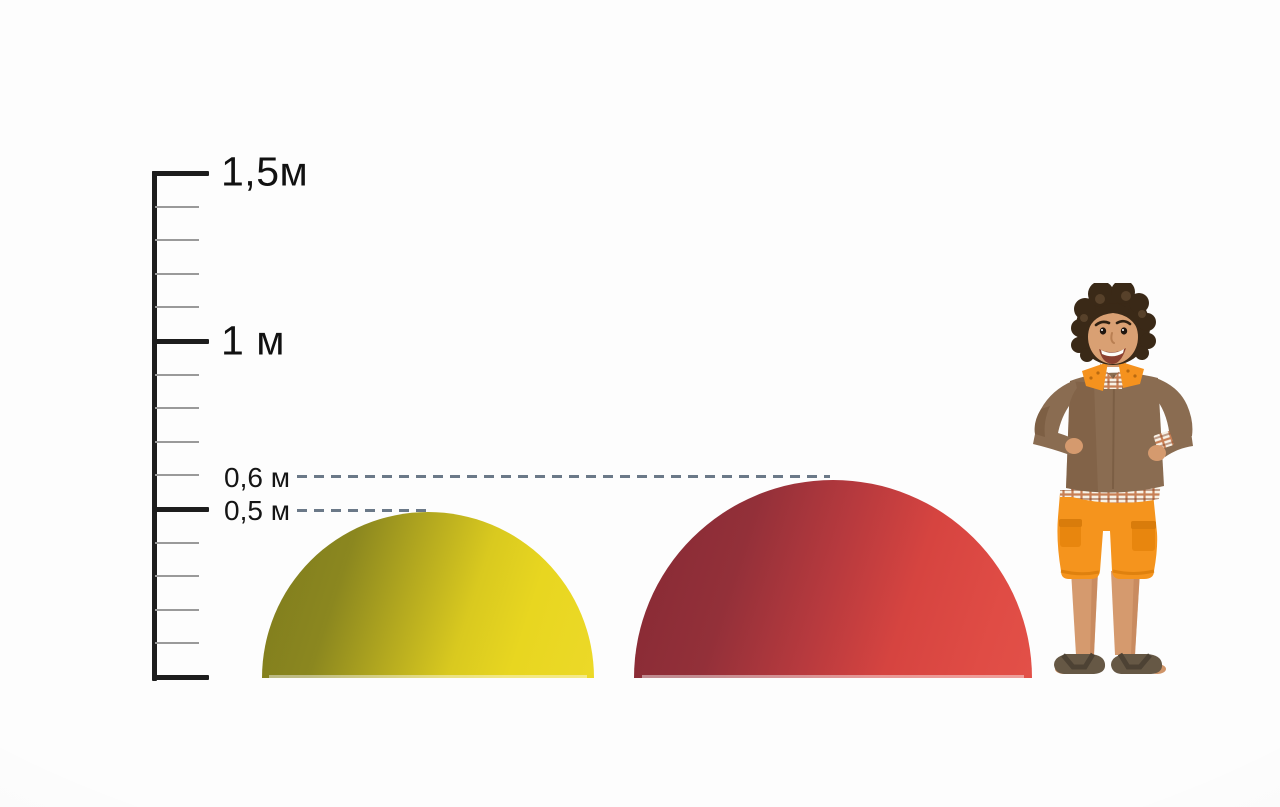  Describe the element at coordinates (1113, 324) in the screenshot. I see `boy-head` at that location.